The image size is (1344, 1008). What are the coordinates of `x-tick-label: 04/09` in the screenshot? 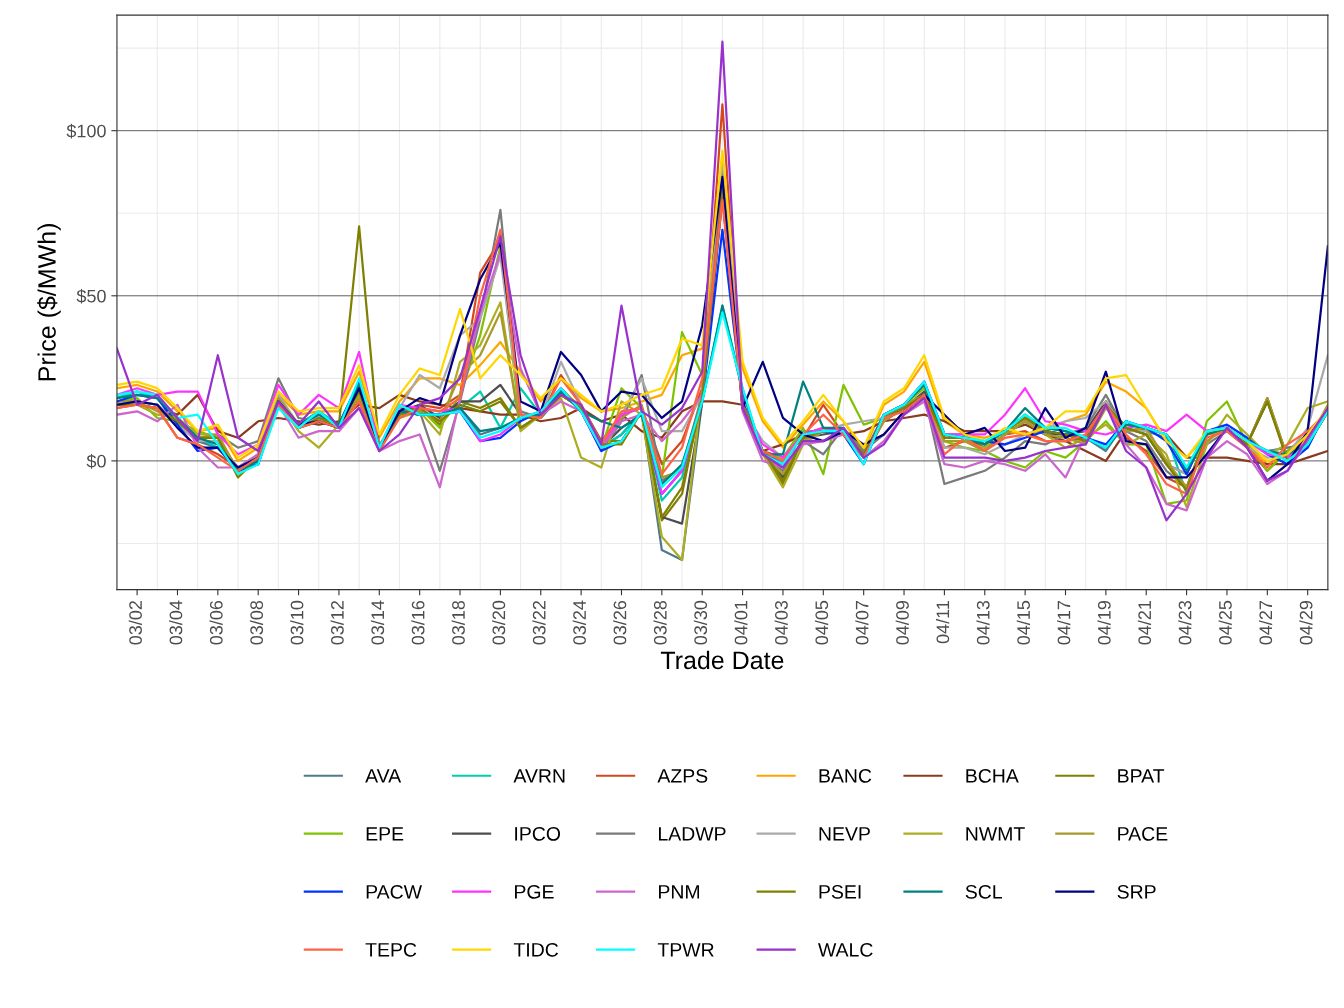 It's located at (902, 622).